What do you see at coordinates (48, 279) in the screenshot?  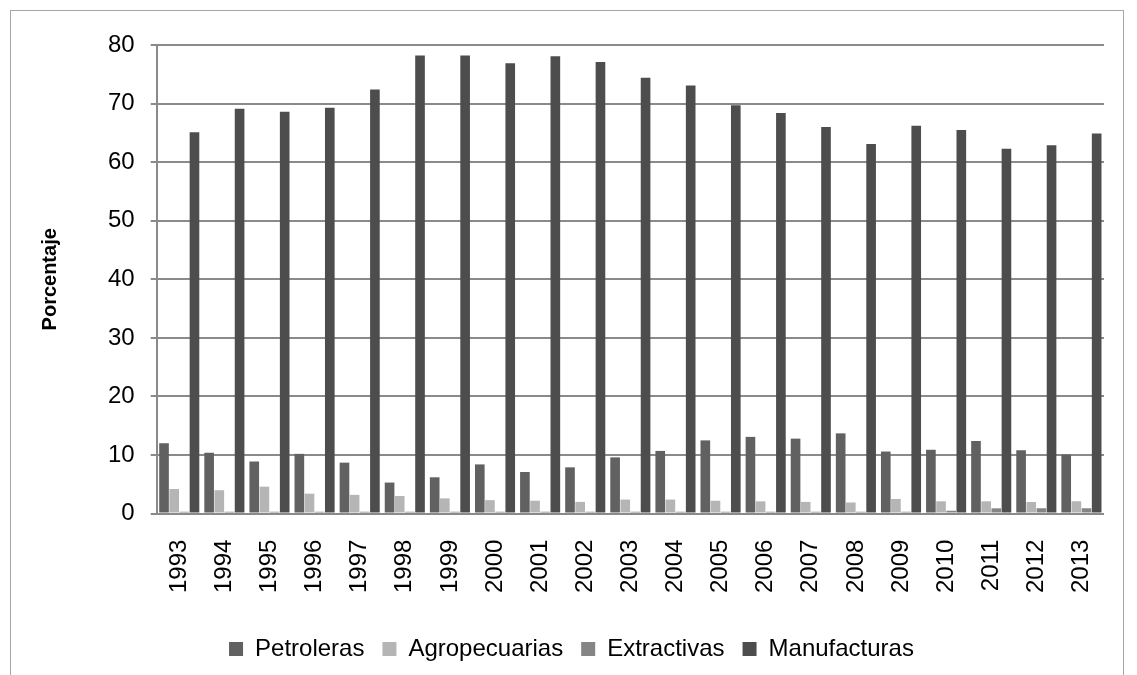 I see `y-axis-title: Porcentaje` at bounding box center [48, 279].